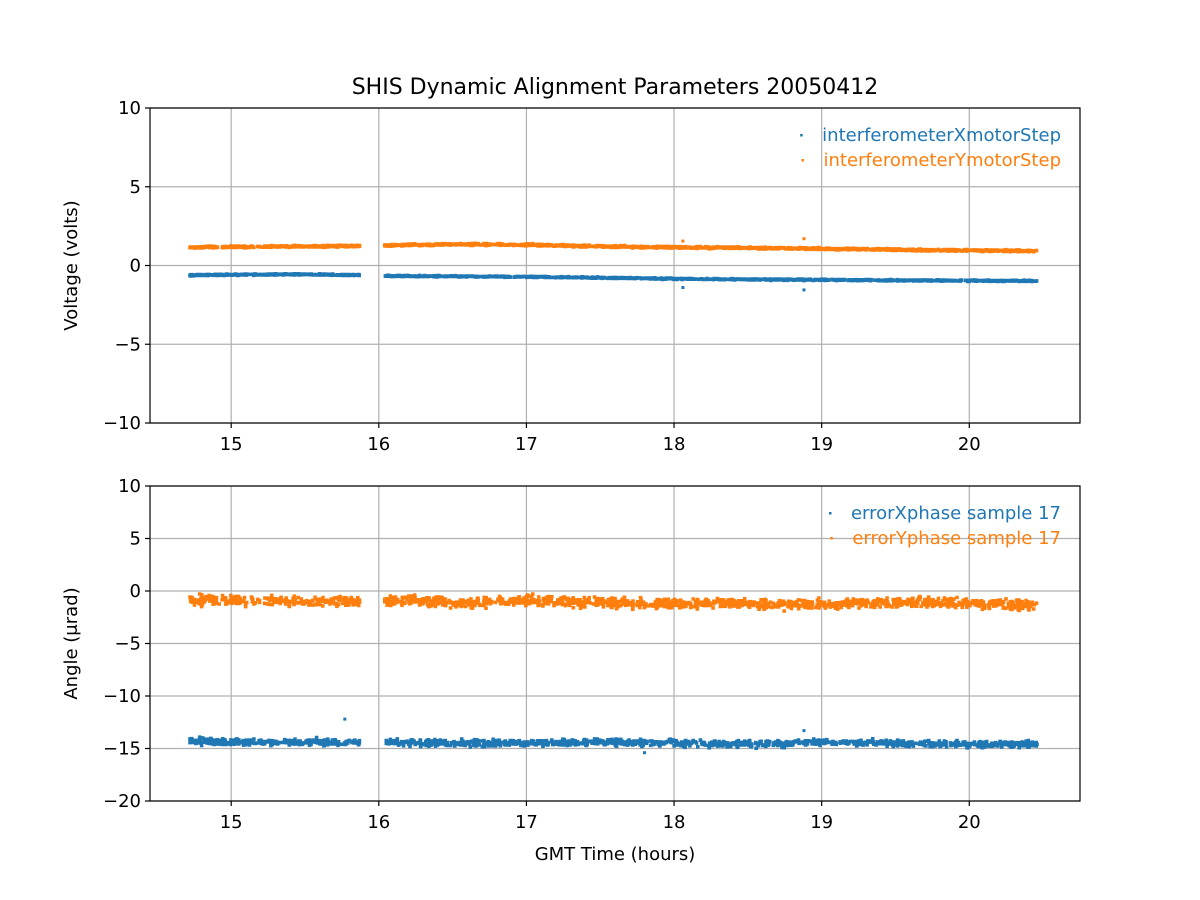 The image size is (1200, 900). Describe the element at coordinates (942, 160) in the screenshot. I see `legend-entry-label: interferometerYmotorStep` at that location.